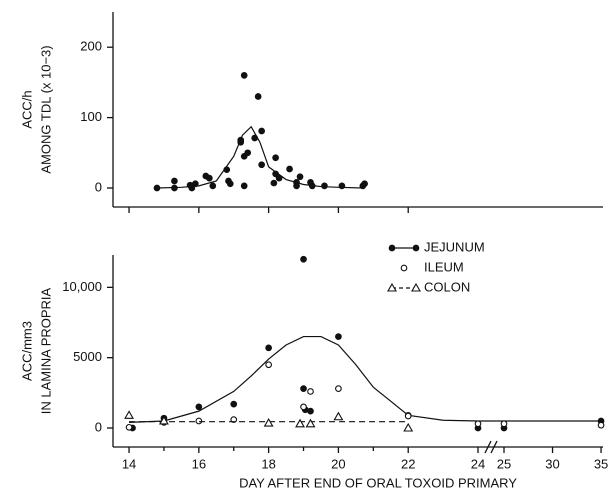 The image size is (608, 491). Describe the element at coordinates (601, 463) in the screenshot. I see `x-tick-label: 35` at that location.